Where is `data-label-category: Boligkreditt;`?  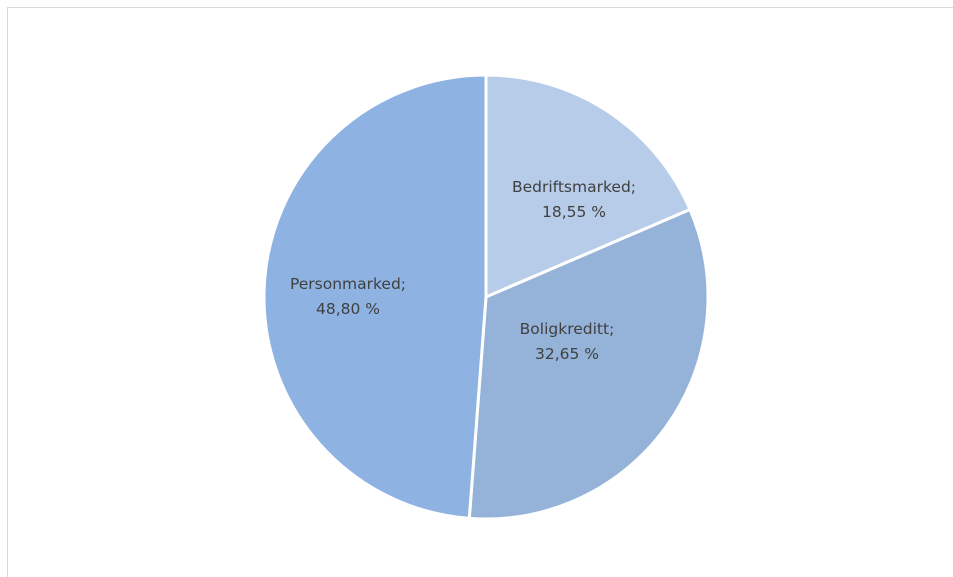
data-label-category: Boligkreditt; is located at coordinates (567, 329).